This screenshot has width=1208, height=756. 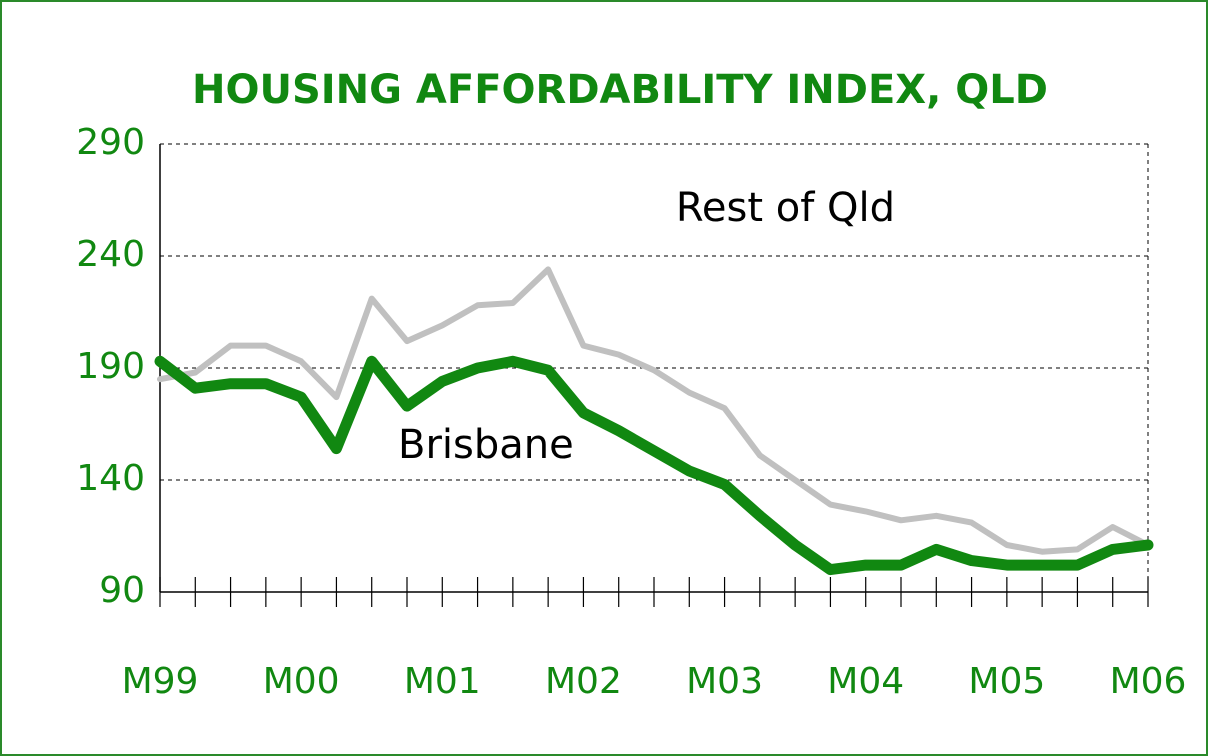 What do you see at coordinates (301, 681) in the screenshot?
I see `x-tick-label: M00` at bounding box center [301, 681].